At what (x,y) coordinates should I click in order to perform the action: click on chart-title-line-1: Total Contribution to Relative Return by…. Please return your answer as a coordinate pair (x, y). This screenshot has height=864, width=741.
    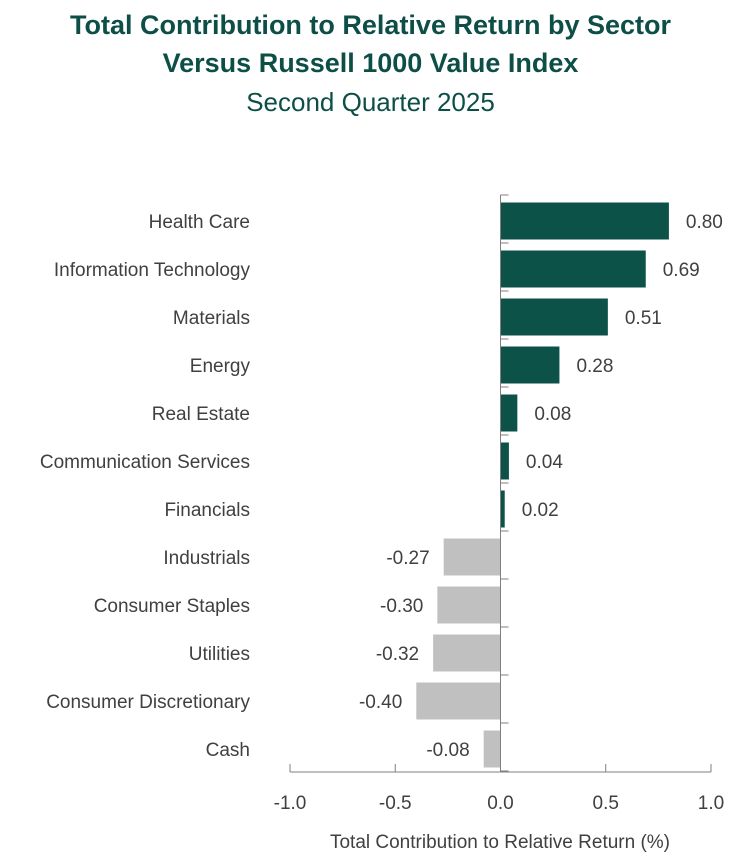
    Looking at the image, I should click on (370, 25).